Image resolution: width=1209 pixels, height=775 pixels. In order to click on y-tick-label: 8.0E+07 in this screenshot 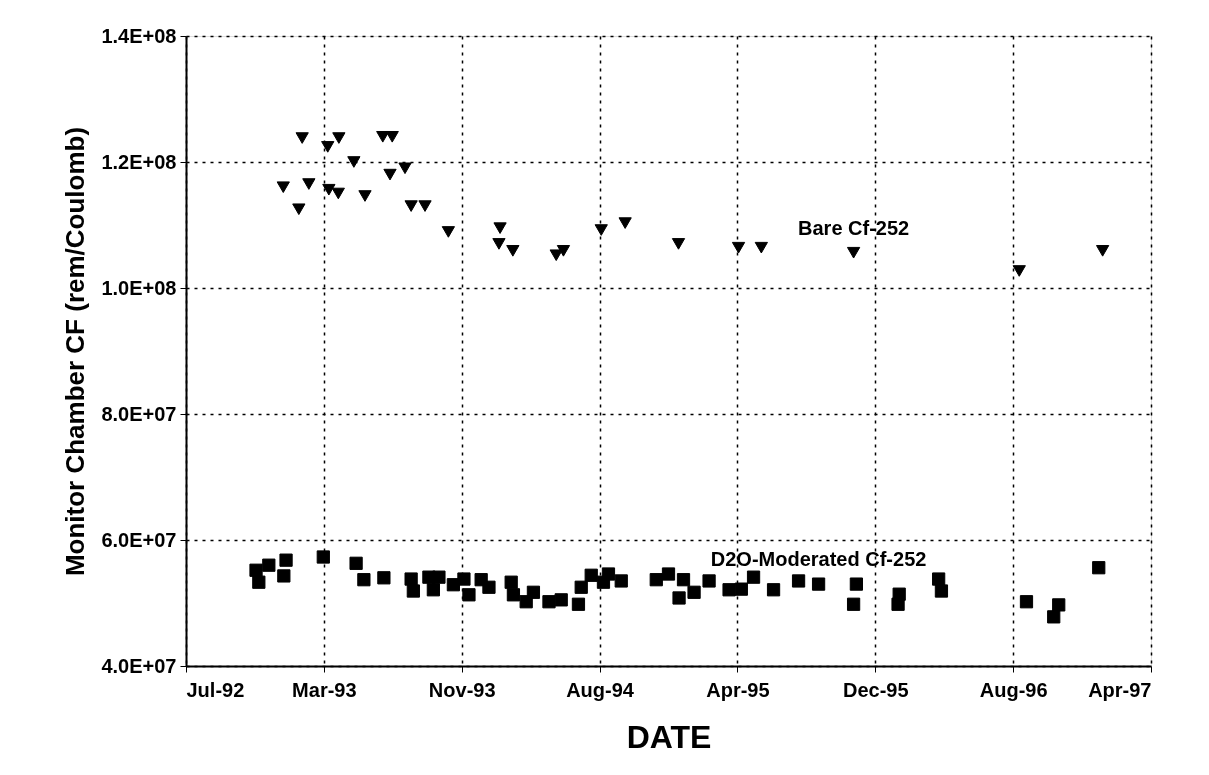, I will do `click(139, 413)`.